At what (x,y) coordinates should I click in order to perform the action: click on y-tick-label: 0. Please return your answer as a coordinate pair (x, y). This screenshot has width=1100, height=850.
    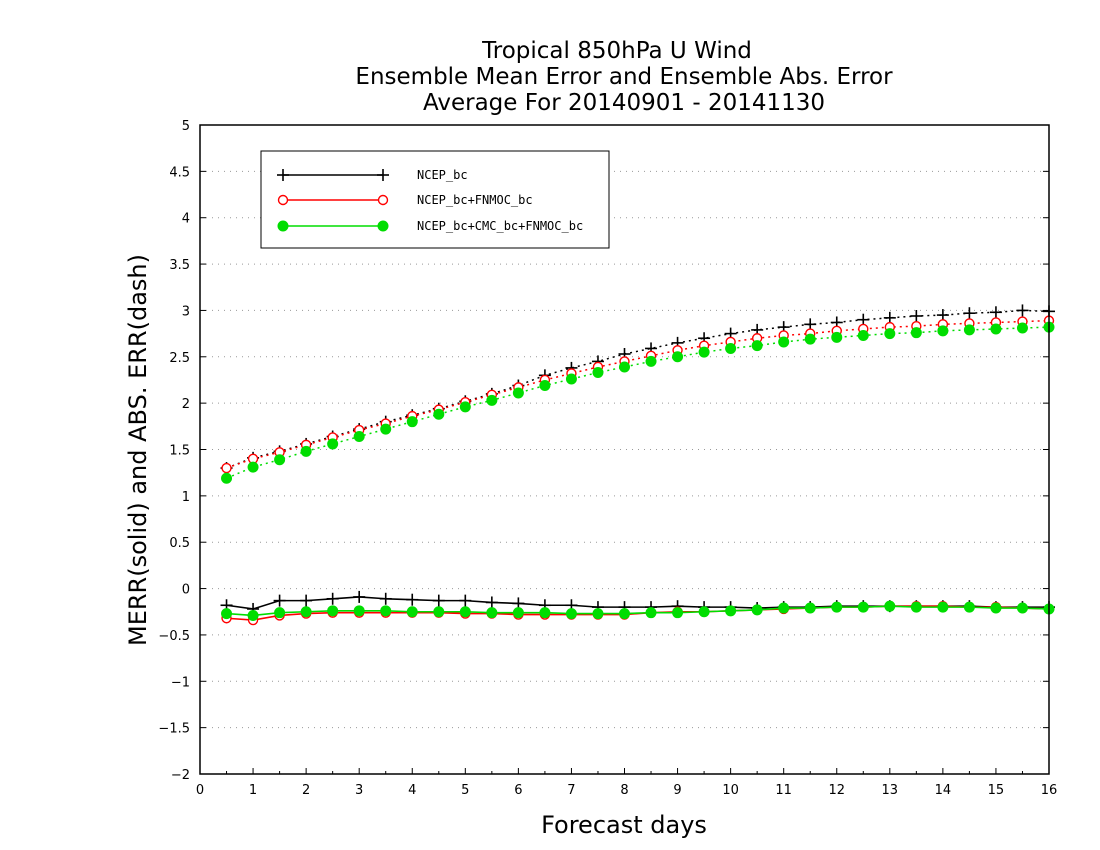
    Looking at the image, I should click on (186, 590).